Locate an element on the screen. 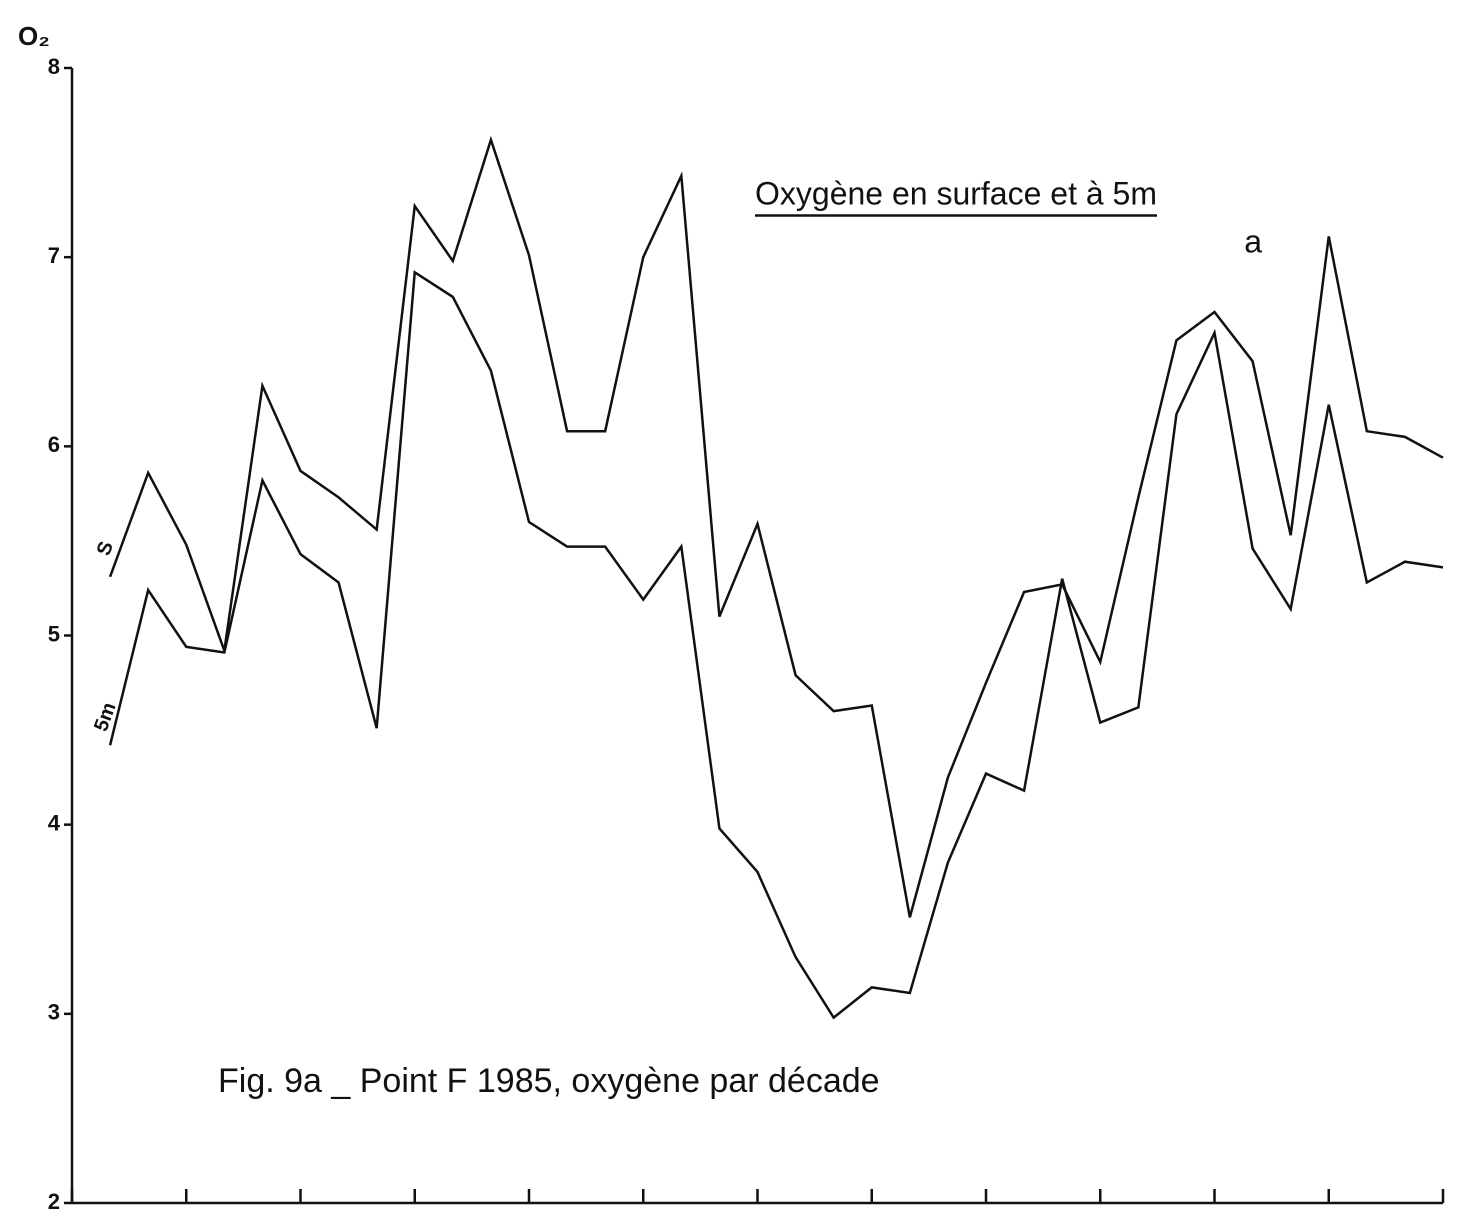  chart-title: Oxygène en surface et à 5m is located at coordinates (956, 193).